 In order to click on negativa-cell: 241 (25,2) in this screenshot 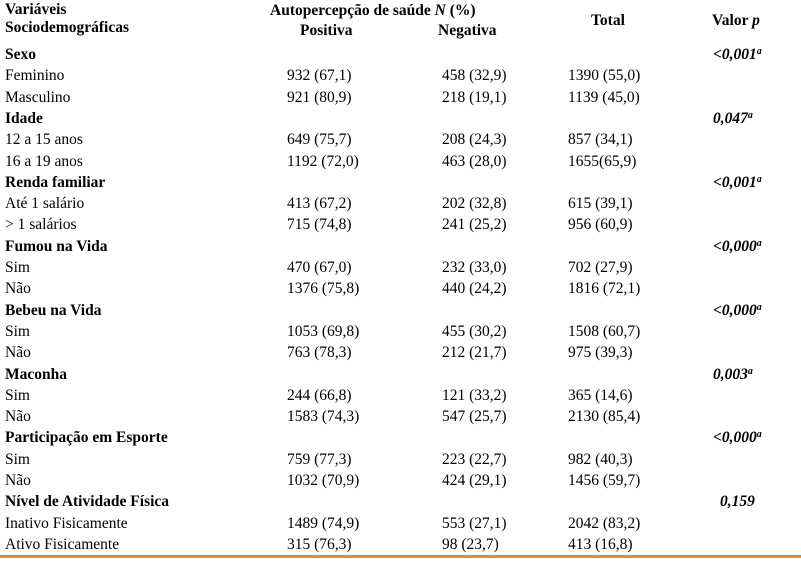, I will do `click(474, 225)`.